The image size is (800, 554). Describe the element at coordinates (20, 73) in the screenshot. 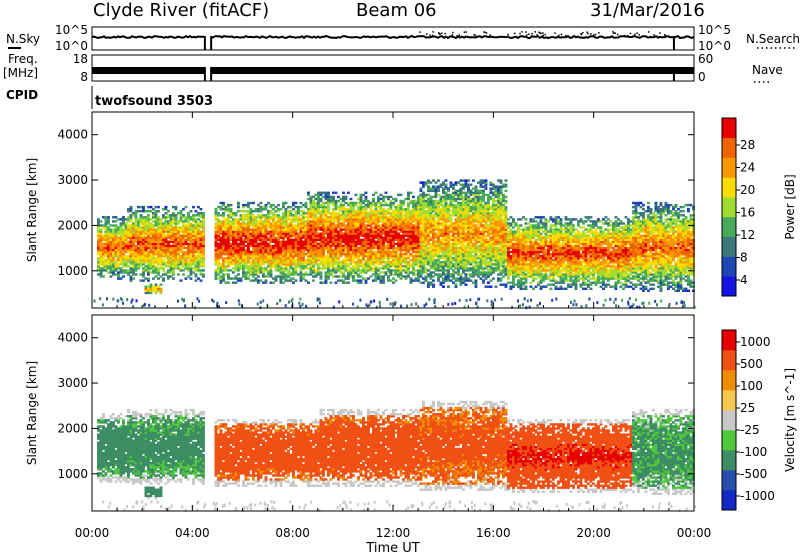

I see `freq-unit: [MHz]` at that location.